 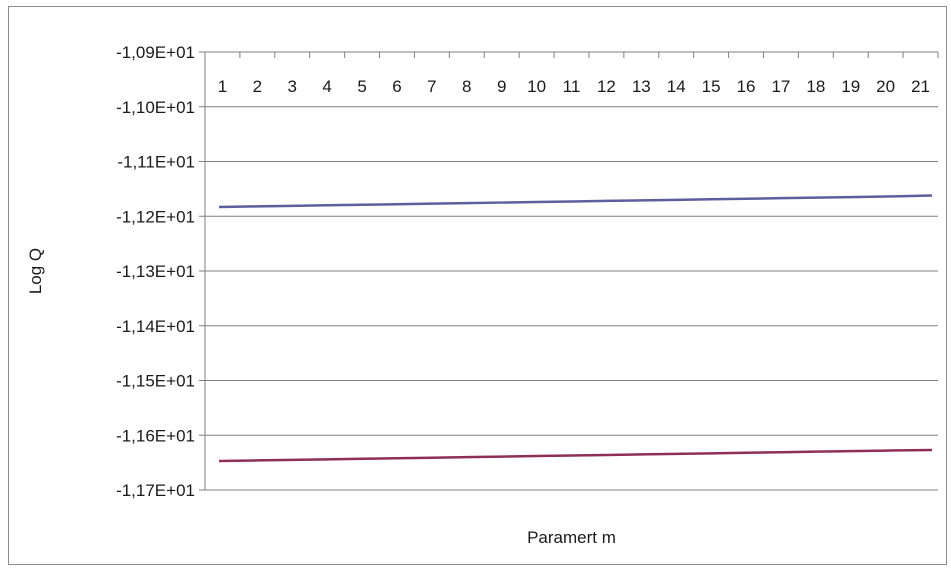 I want to click on x-tick-label: 7, so click(x=431, y=86).